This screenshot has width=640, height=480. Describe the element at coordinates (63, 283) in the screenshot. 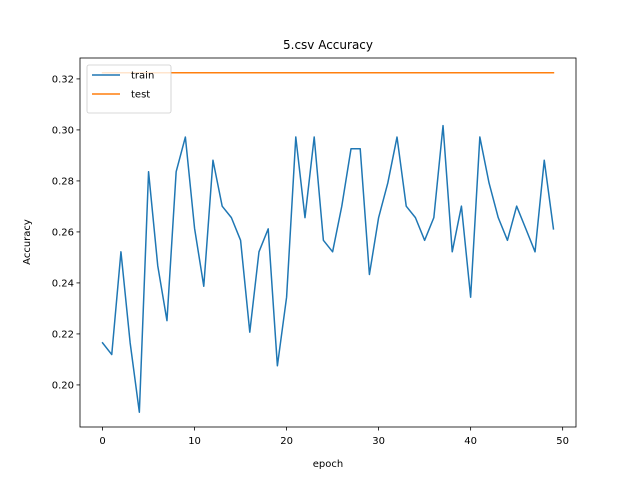

I see `y-tick-label: 0.24` at that location.